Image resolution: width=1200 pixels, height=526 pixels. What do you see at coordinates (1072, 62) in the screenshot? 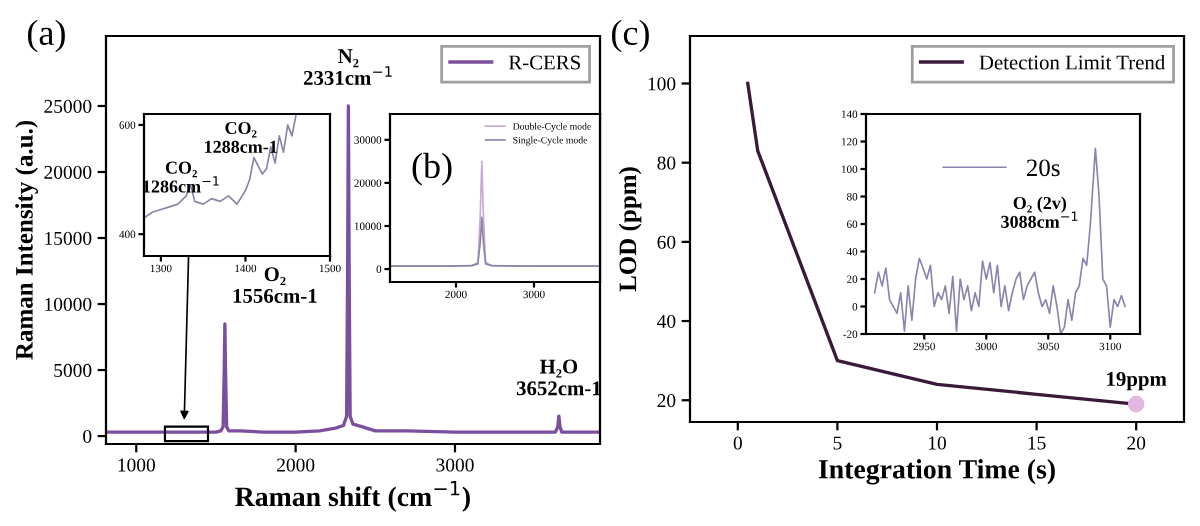
I see `legend-label: Detection Limit Trend` at bounding box center [1072, 62].